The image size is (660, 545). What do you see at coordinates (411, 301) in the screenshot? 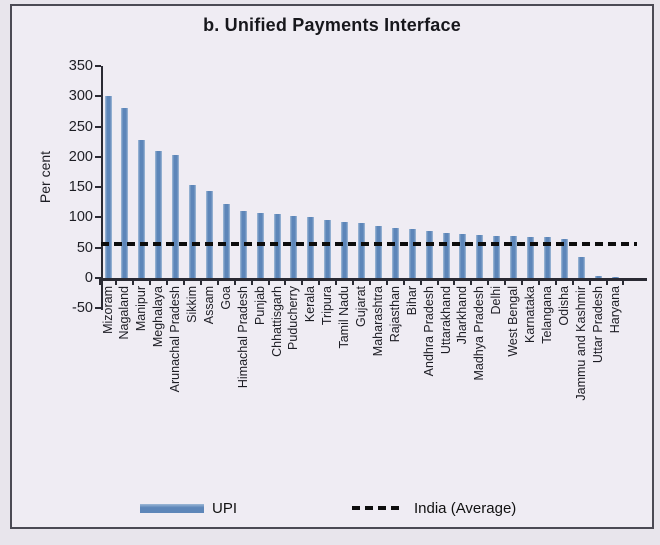
I see `x-category-label: Bihar` at bounding box center [411, 301].